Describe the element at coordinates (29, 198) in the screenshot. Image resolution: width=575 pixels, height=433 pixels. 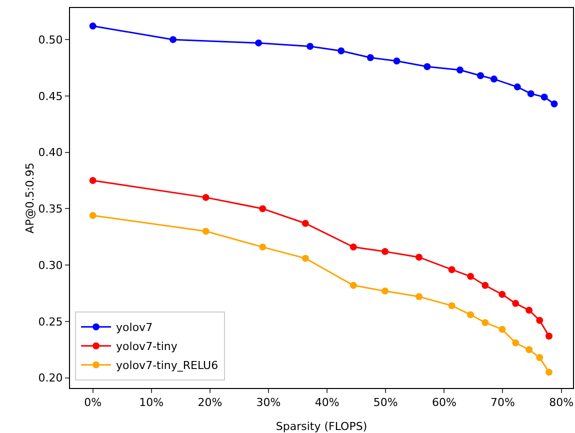
I see `y-axis-title: AP@0.5:0.95` at that location.